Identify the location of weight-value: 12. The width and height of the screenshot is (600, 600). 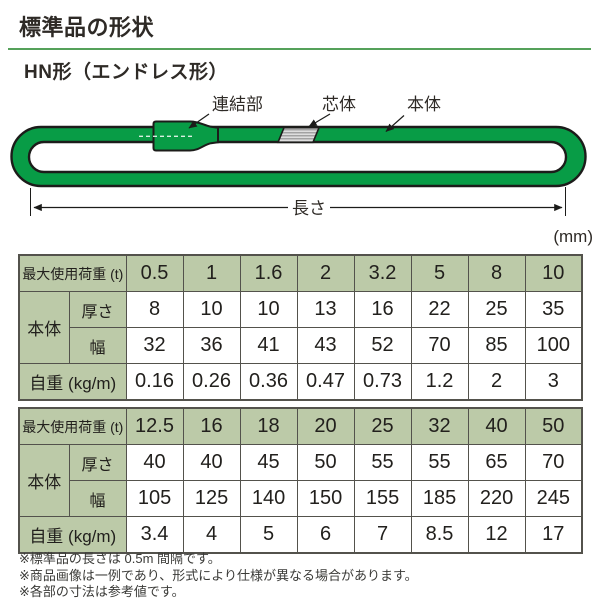
(496, 535).